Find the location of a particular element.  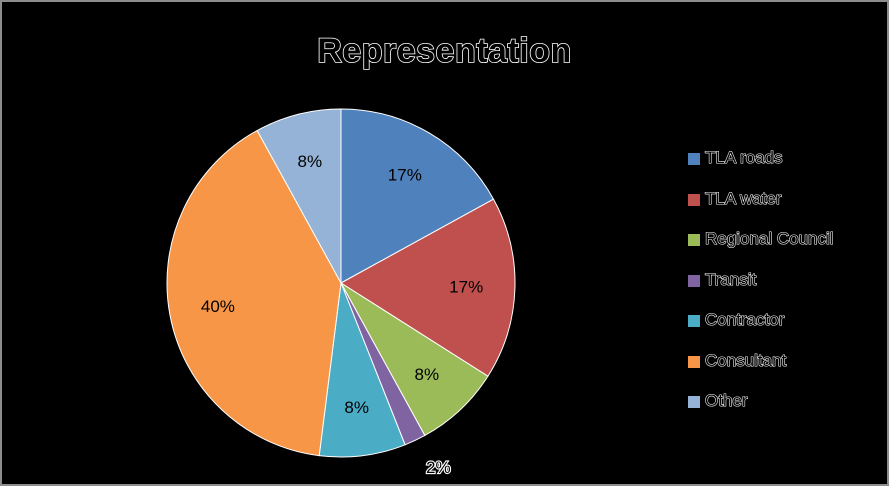

data-label-tla-roads: 17% is located at coordinates (405, 175).